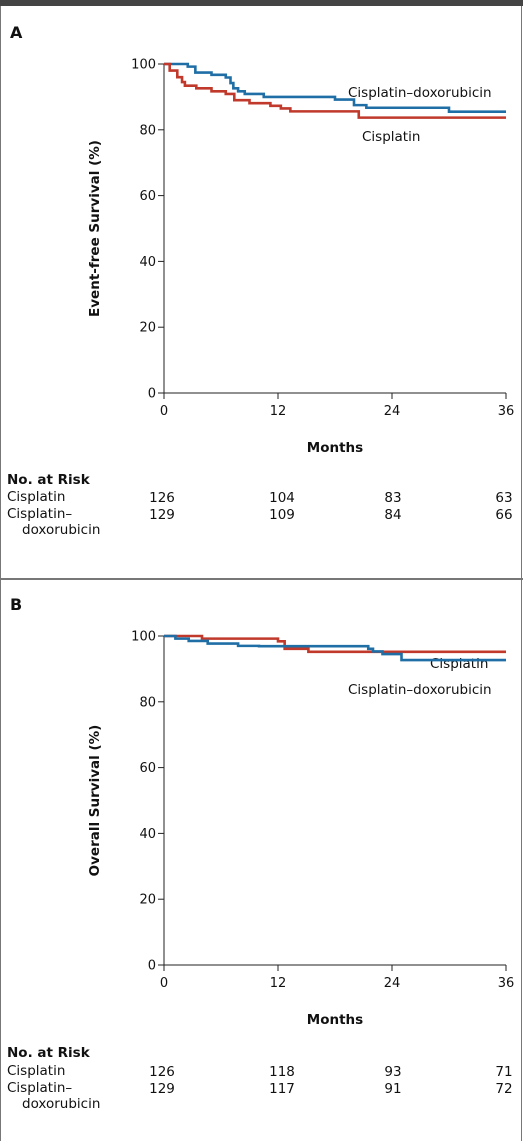  What do you see at coordinates (36, 497) in the screenshot?
I see `risk-row-label-cisplatin-a: Cisplatin` at bounding box center [36, 497].